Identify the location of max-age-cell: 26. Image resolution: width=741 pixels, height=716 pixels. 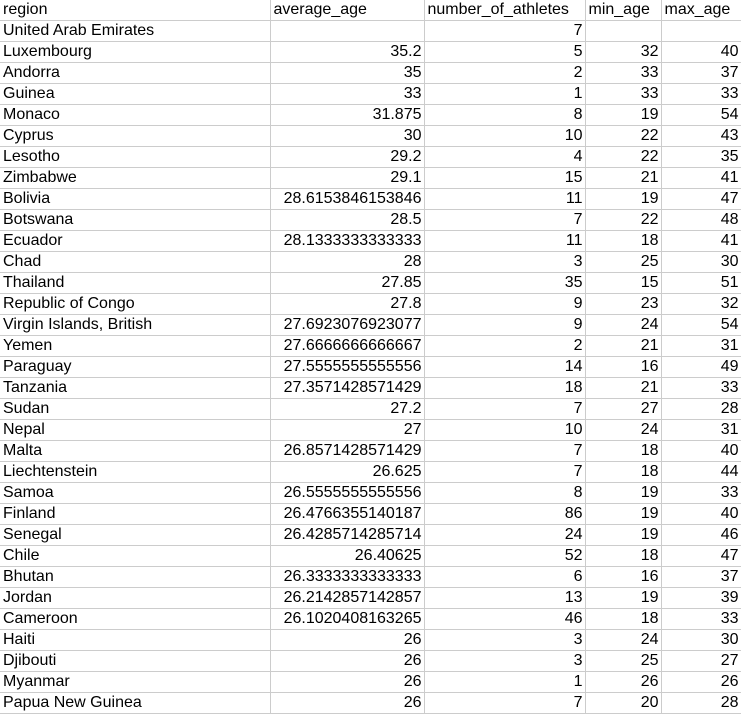
(701, 682).